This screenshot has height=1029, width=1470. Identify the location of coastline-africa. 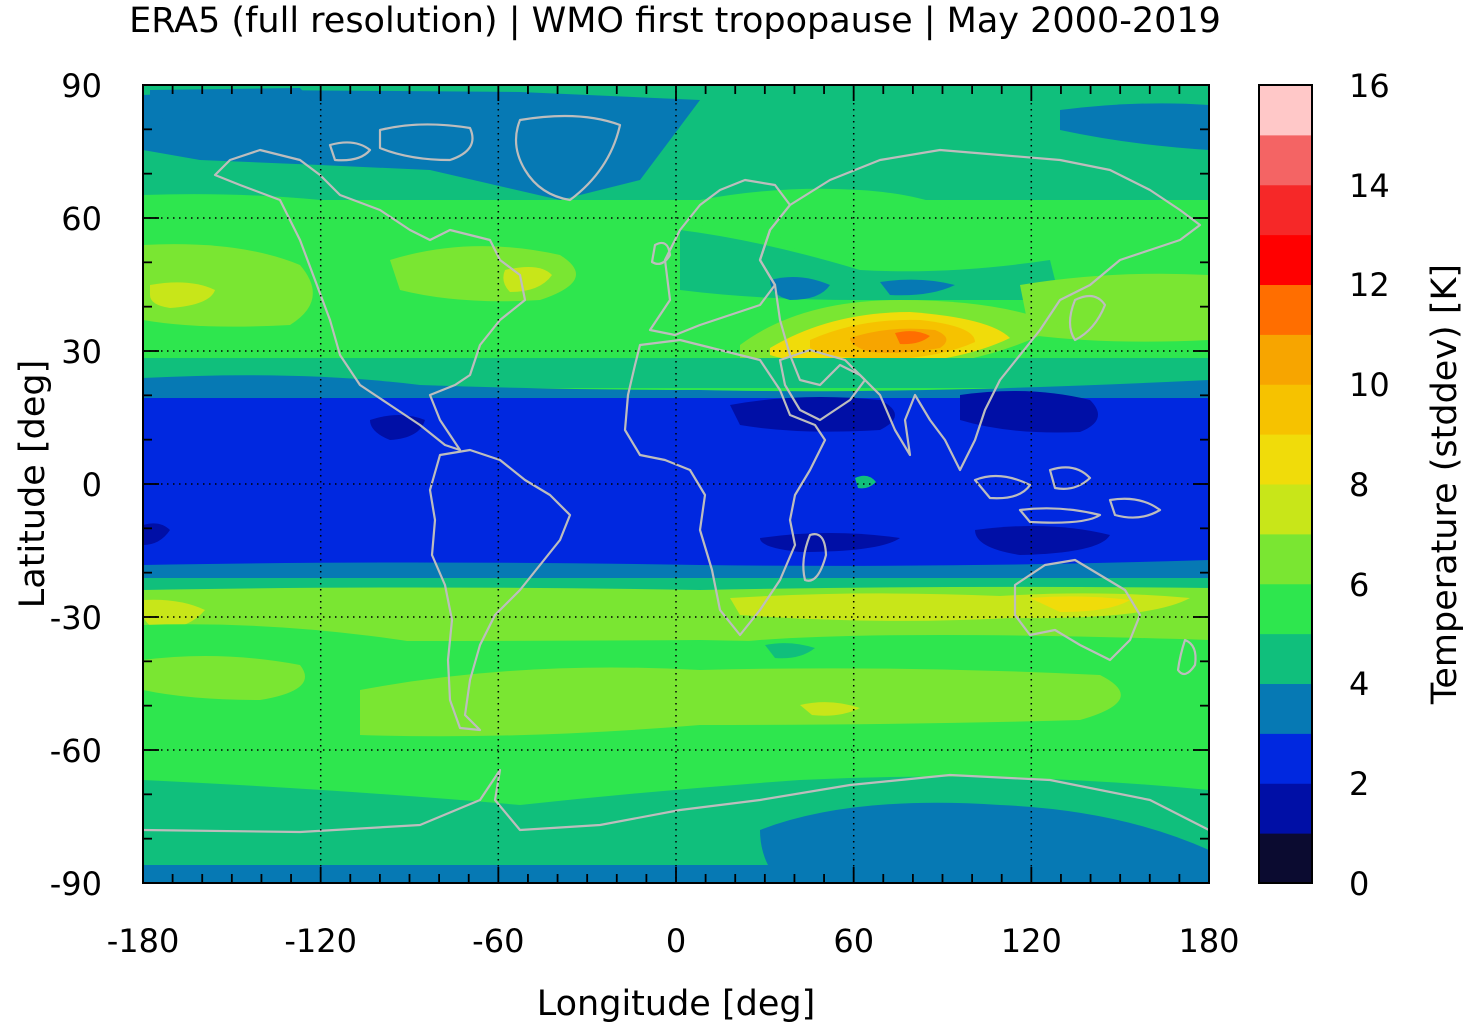
(725, 487).